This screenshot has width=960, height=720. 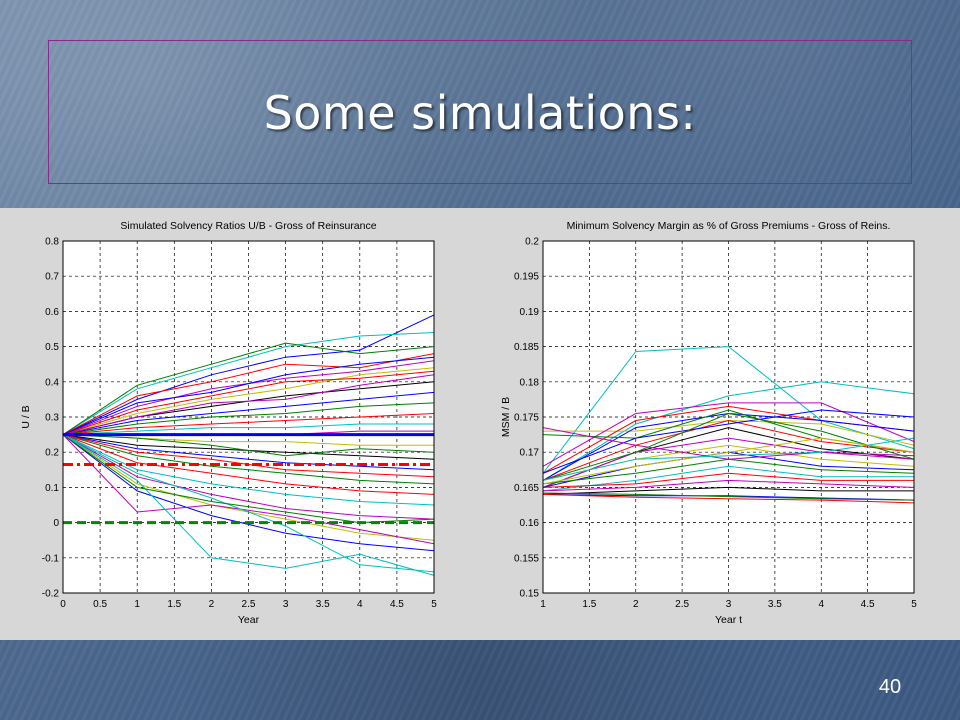 I want to click on y-tick-label: 0.15, so click(x=530, y=594).